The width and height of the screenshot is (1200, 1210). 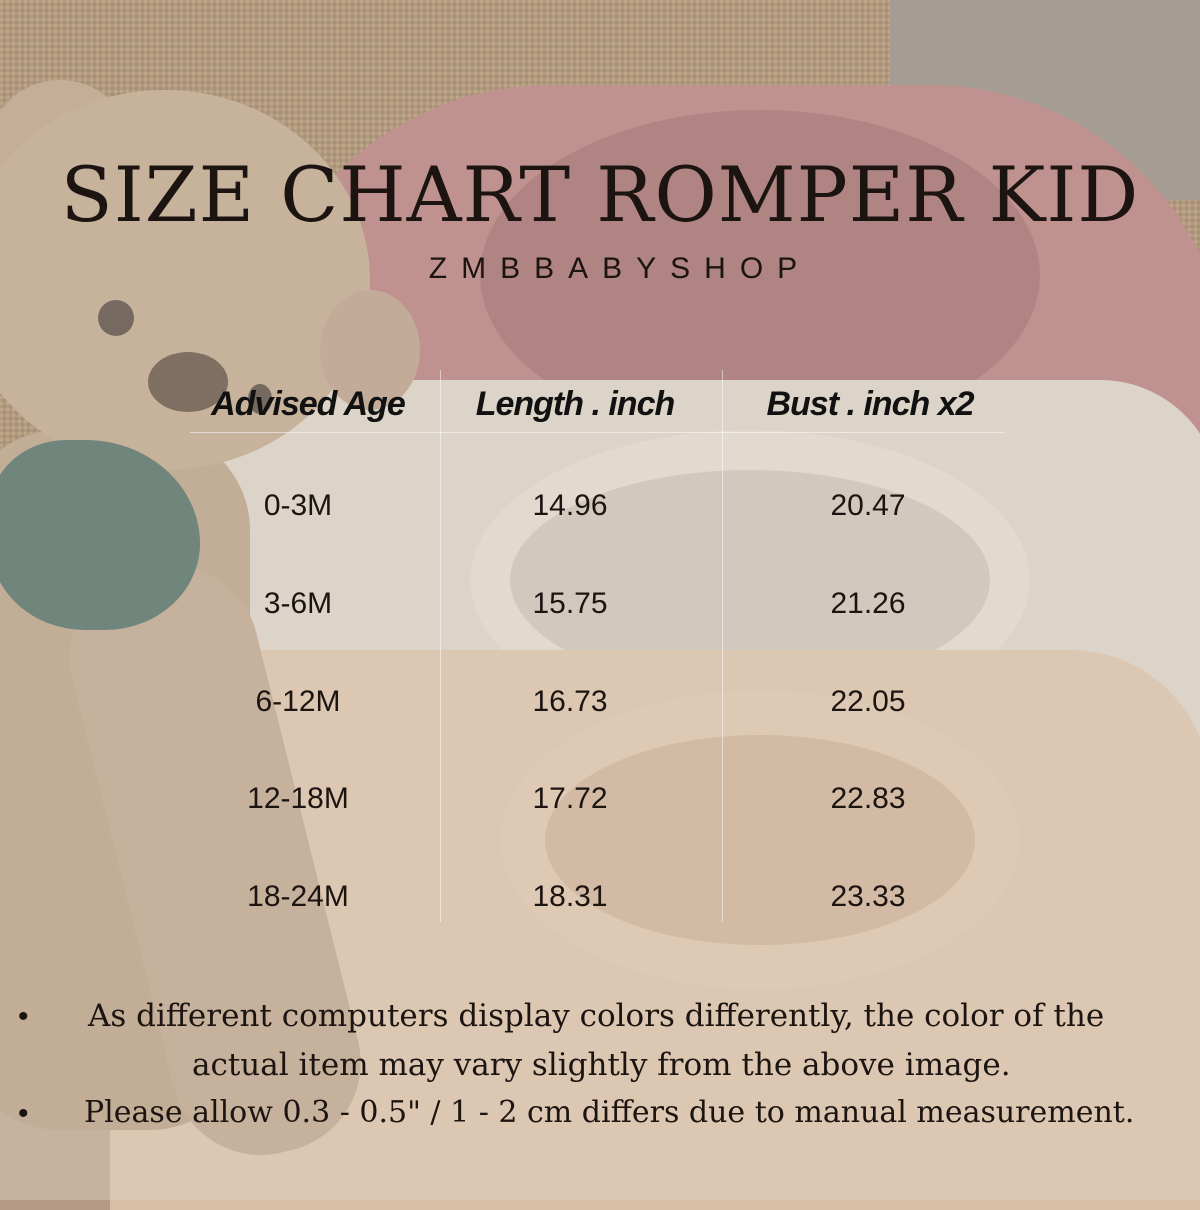 I want to click on teddy-bear-nose, so click(x=188, y=382).